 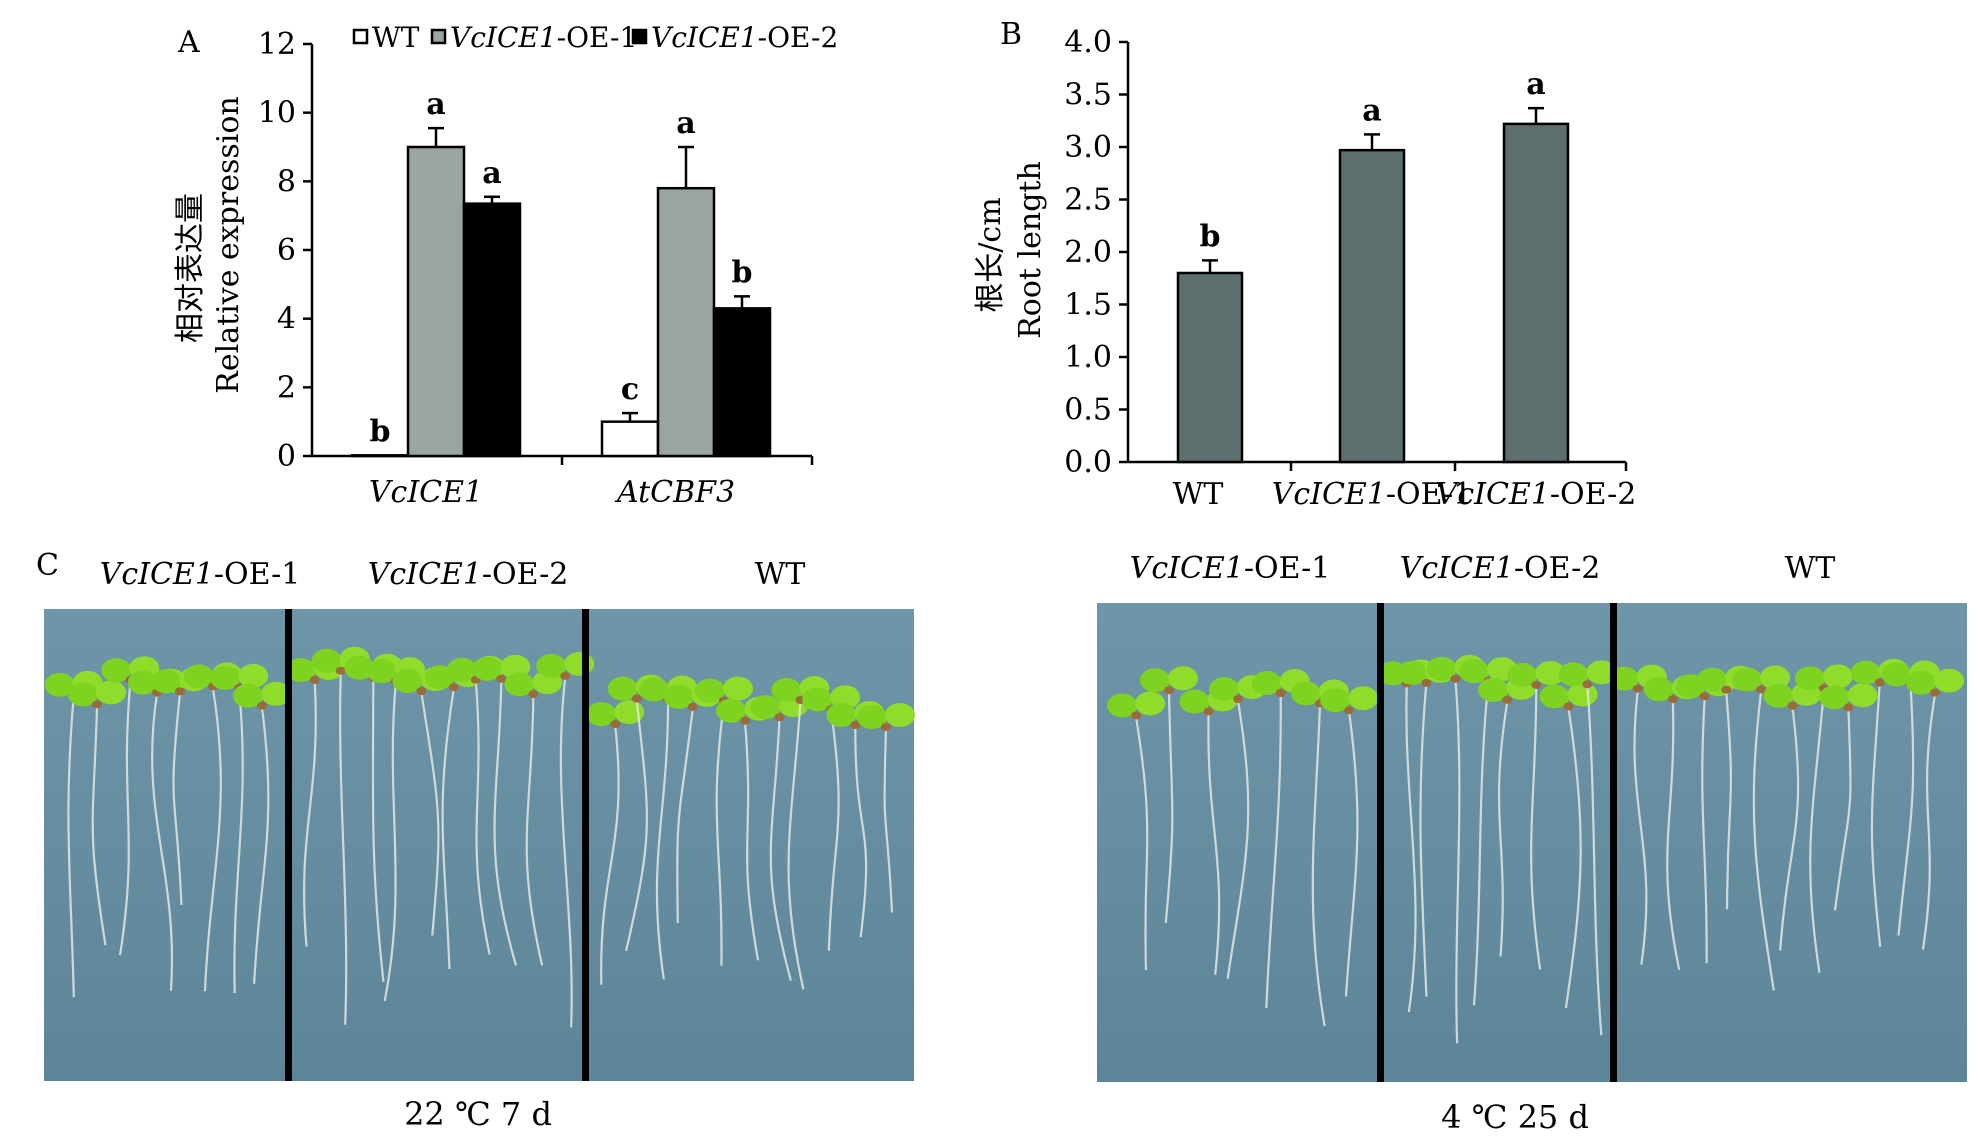 What do you see at coordinates (188, 42) in the screenshot?
I see `panel-letter-a: A` at bounding box center [188, 42].